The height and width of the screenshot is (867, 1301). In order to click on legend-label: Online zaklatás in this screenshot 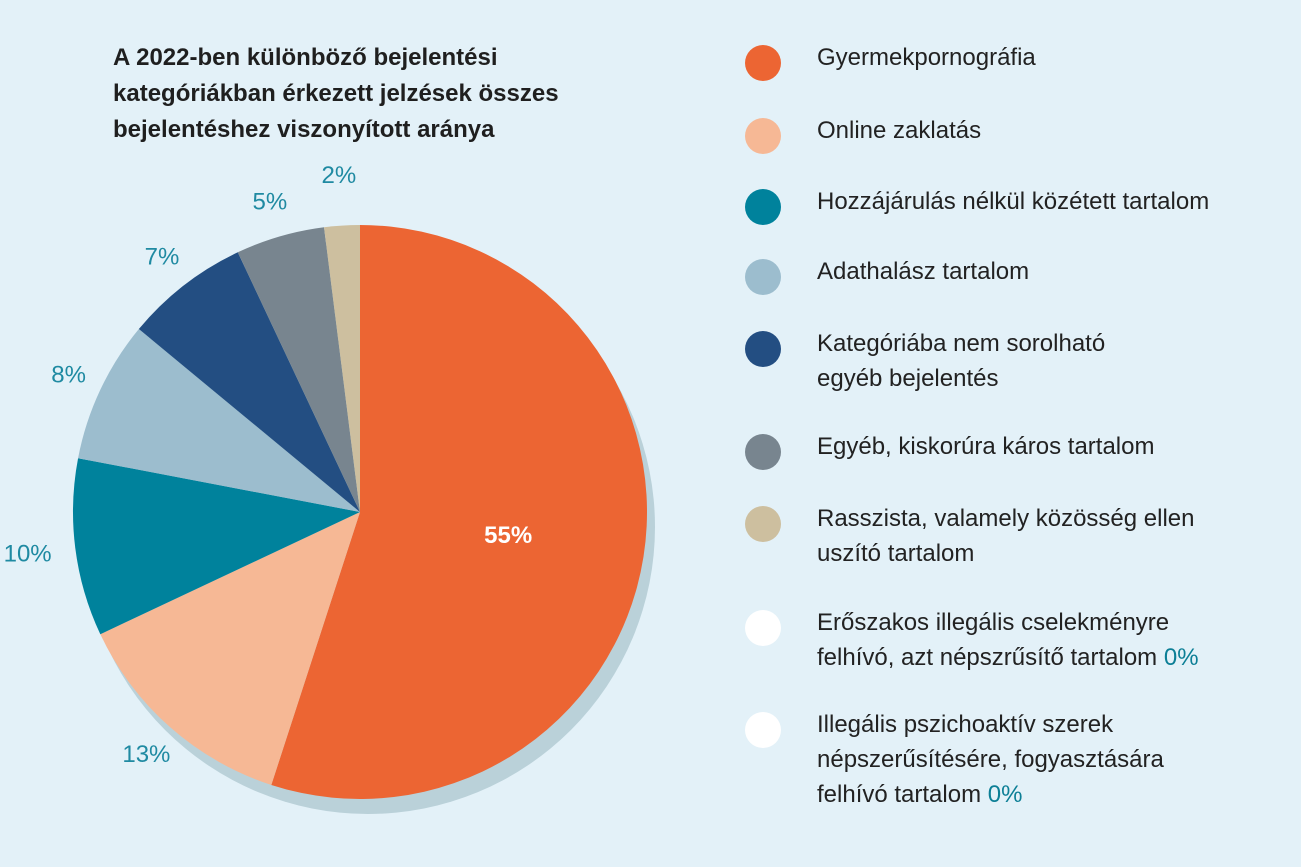, I will do `click(899, 130)`.